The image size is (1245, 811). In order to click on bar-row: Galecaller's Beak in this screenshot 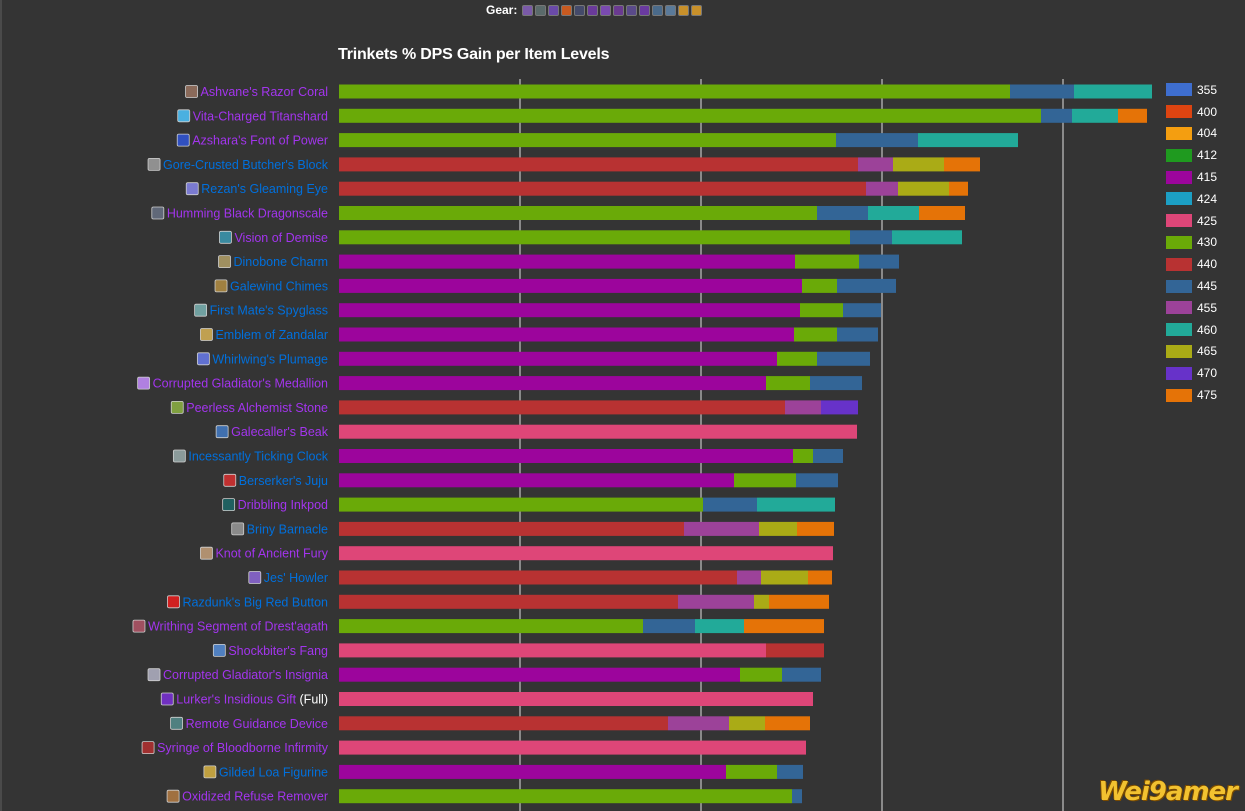, I will do `click(536, 432)`.